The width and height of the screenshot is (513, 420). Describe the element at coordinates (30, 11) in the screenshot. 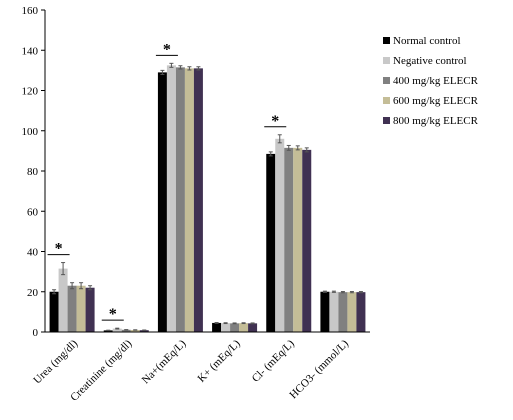

I see `y-tick-label: 160` at that location.